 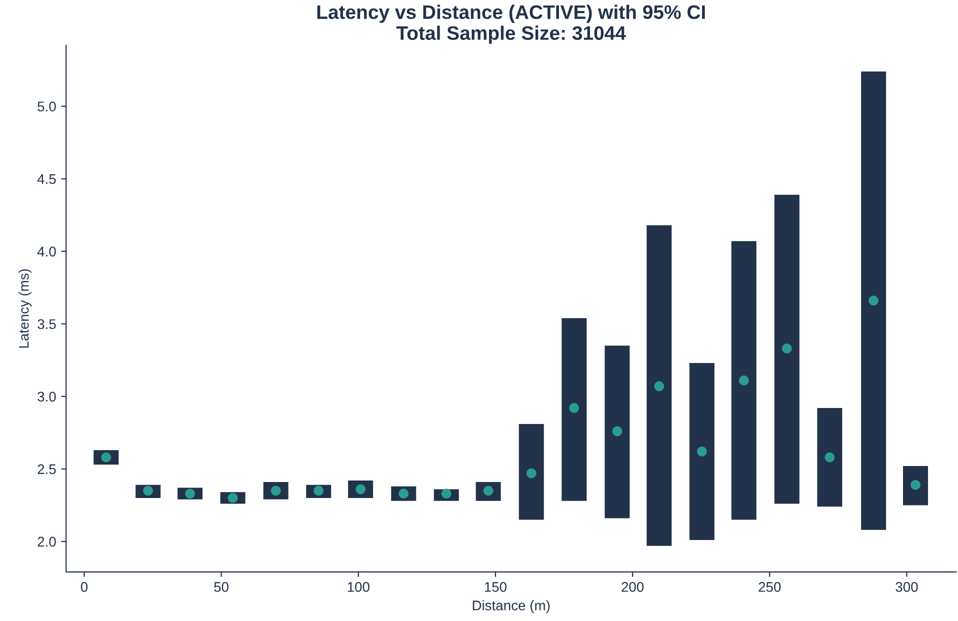 I want to click on y-tick-label: 4.5, so click(x=46, y=179).